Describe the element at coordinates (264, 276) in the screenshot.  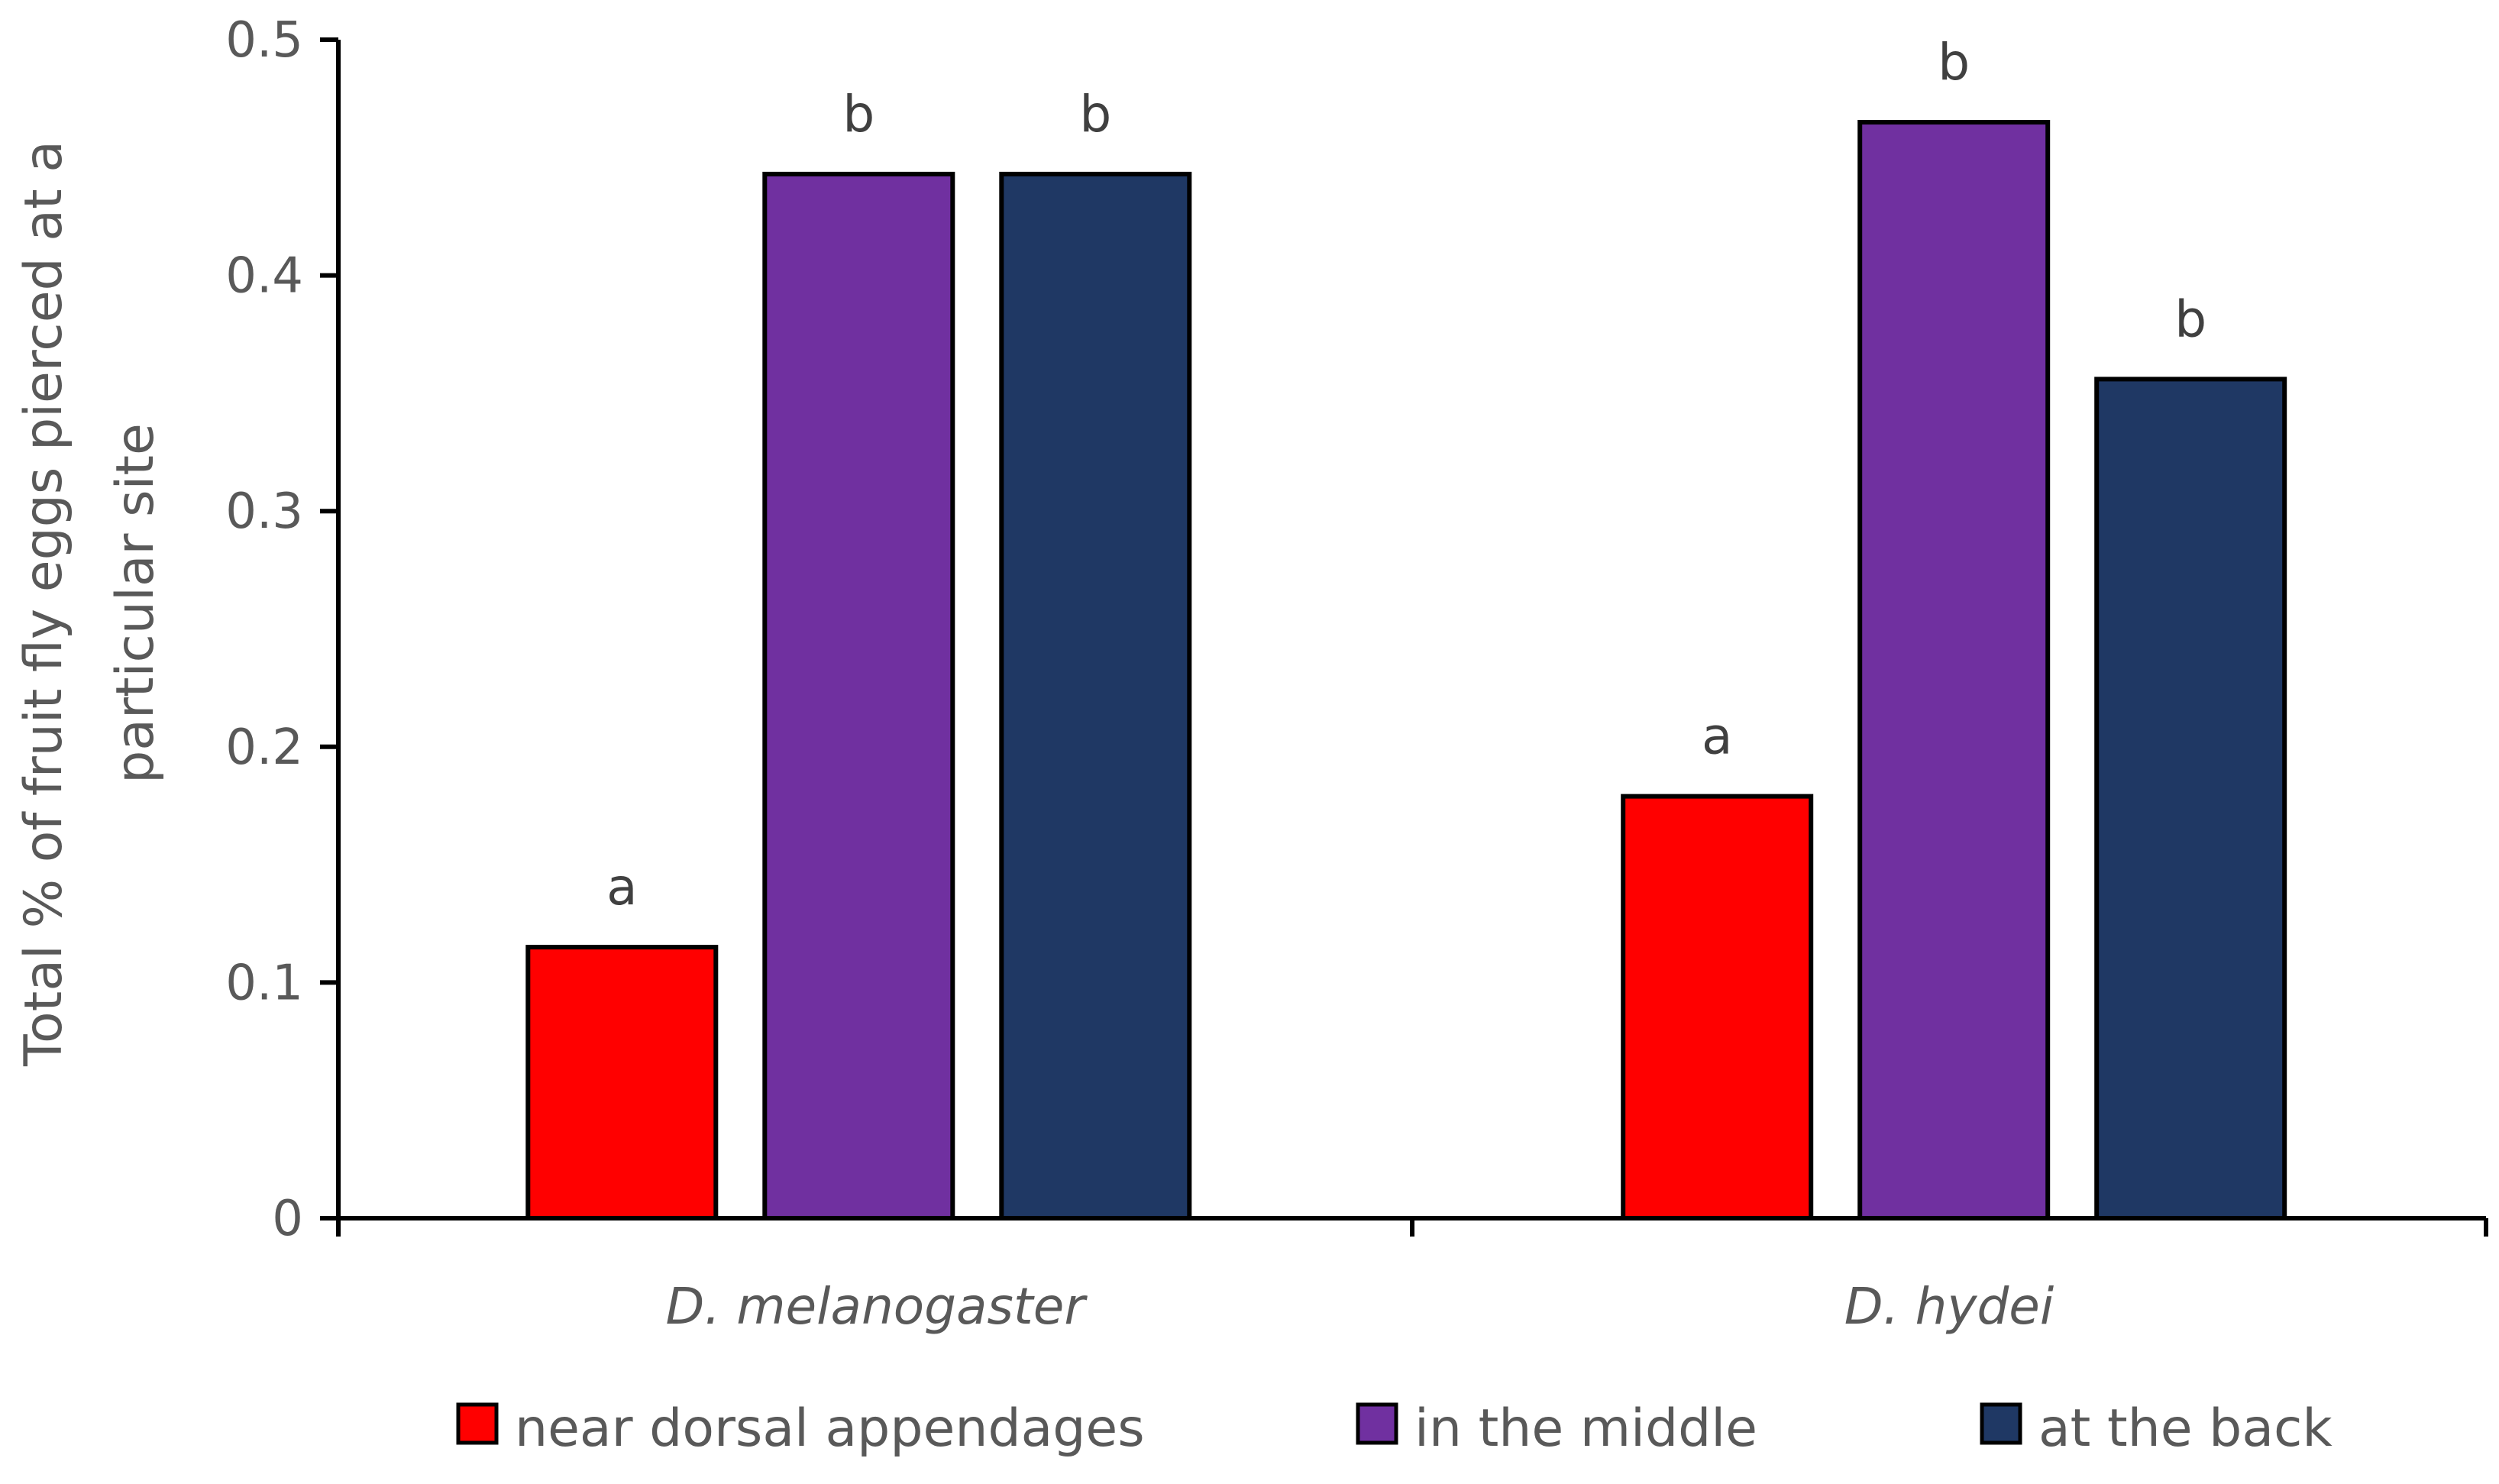
I see `y-tick-label: 0.4` at that location.